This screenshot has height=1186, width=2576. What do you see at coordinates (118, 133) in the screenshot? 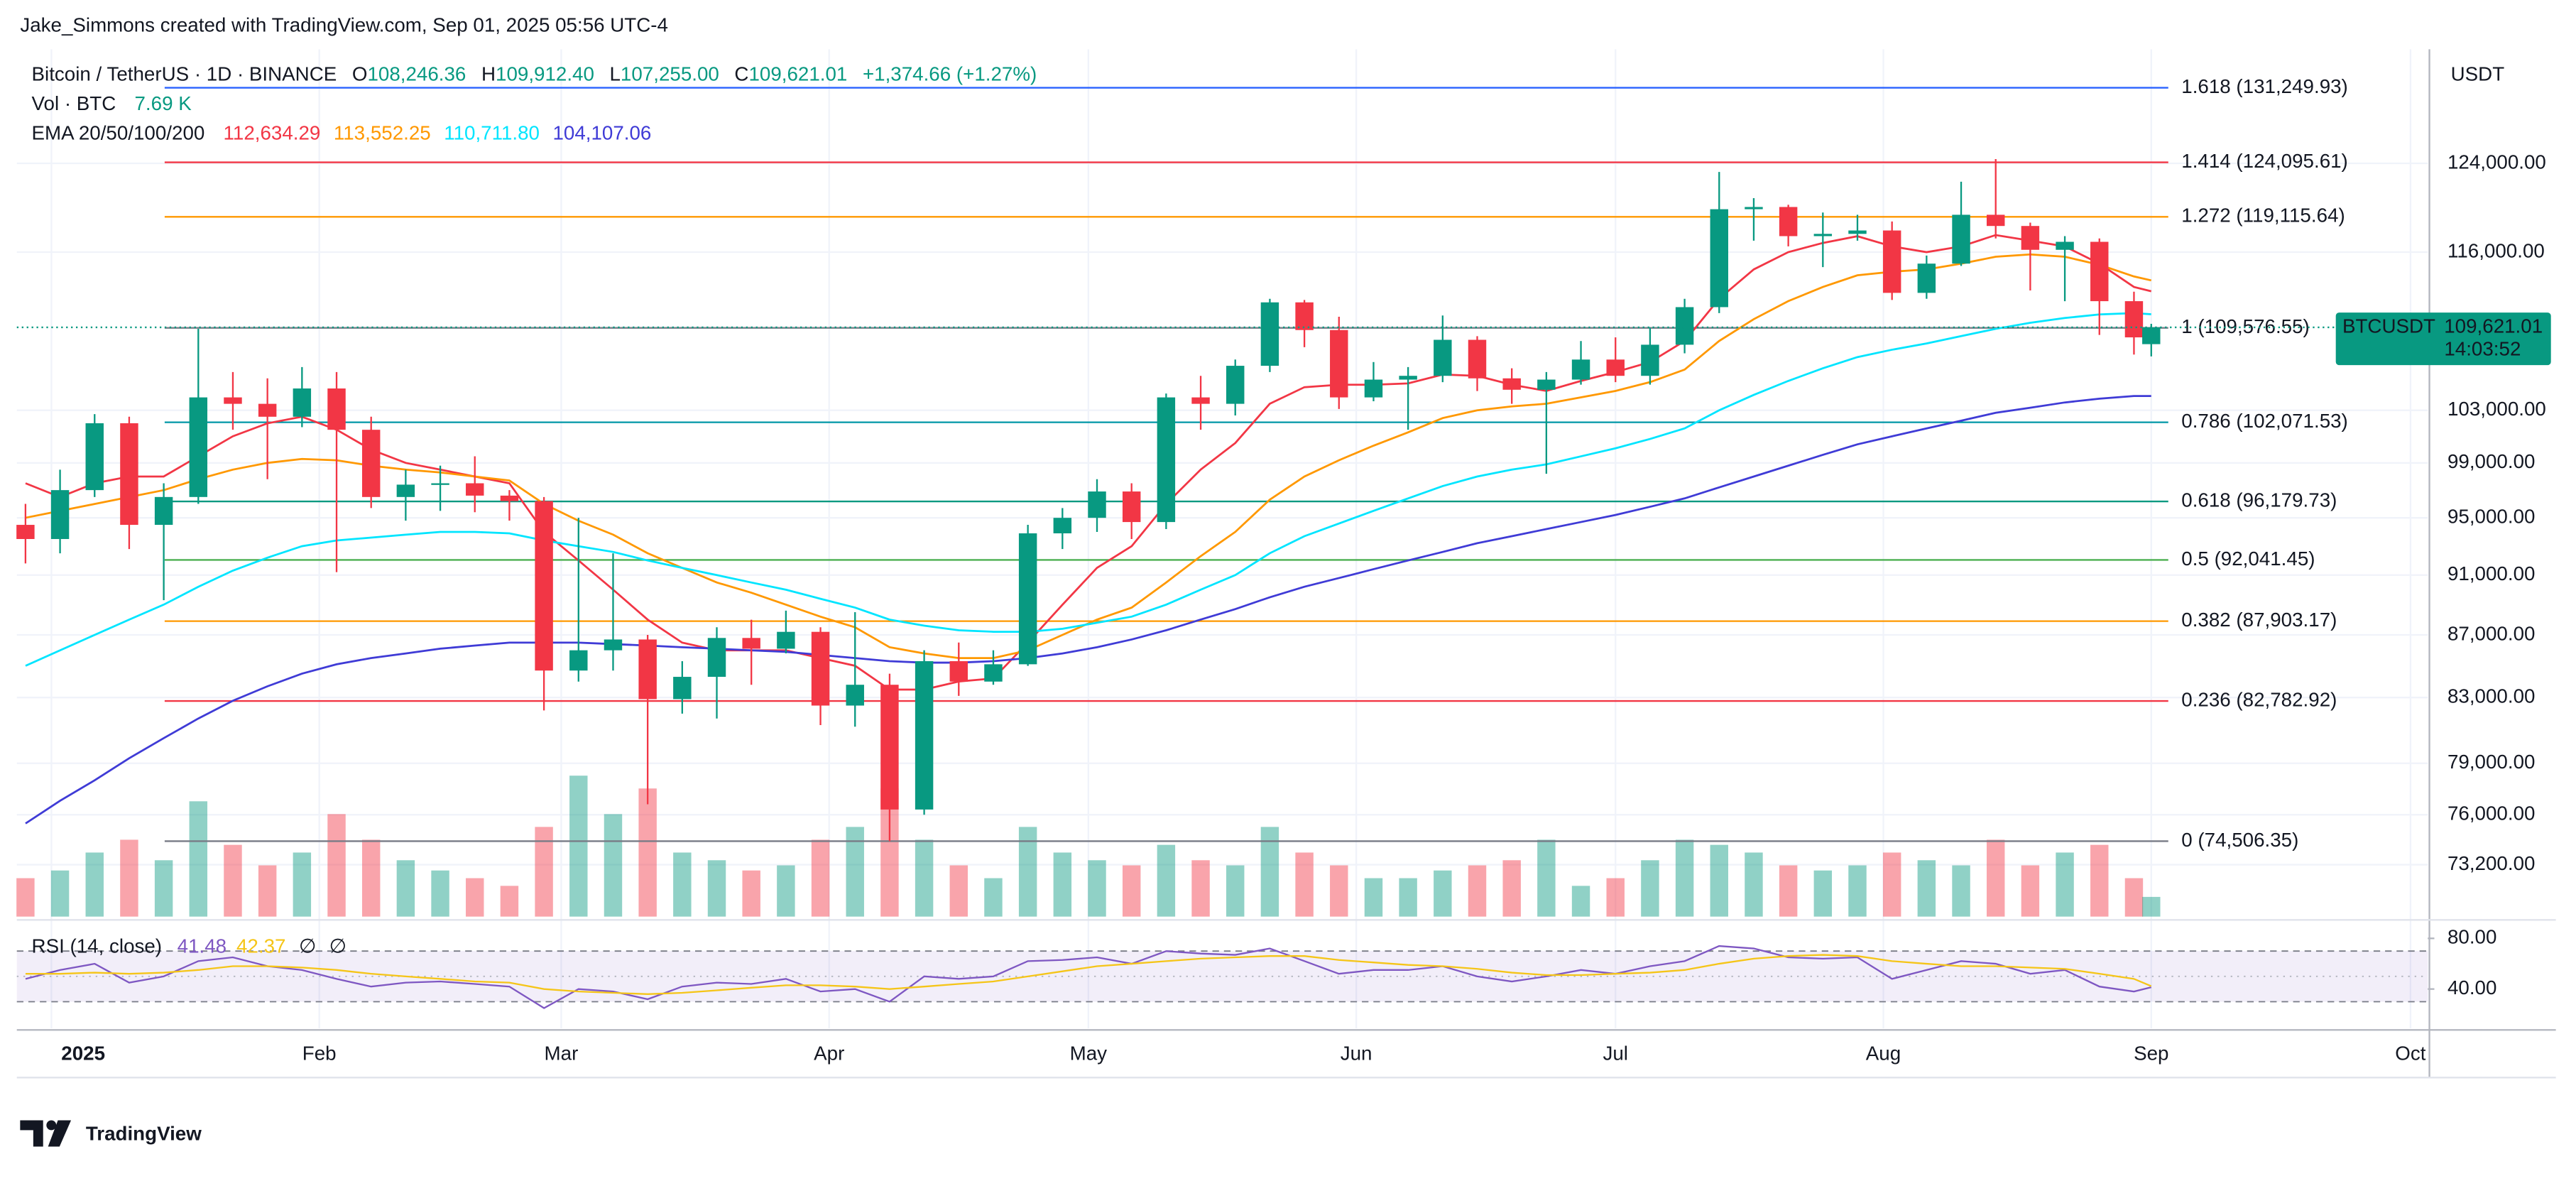
I see `ema-label: EMA 20/50/100/200` at bounding box center [118, 133].